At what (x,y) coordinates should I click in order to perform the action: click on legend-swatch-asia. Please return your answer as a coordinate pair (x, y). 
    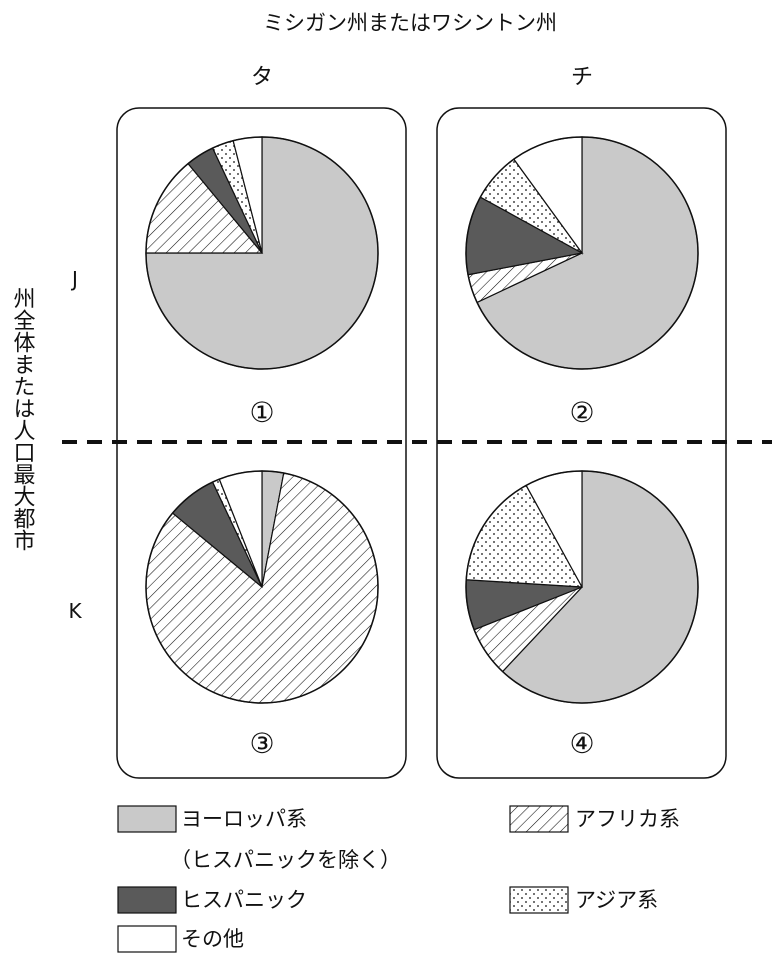
    Looking at the image, I should click on (539, 900).